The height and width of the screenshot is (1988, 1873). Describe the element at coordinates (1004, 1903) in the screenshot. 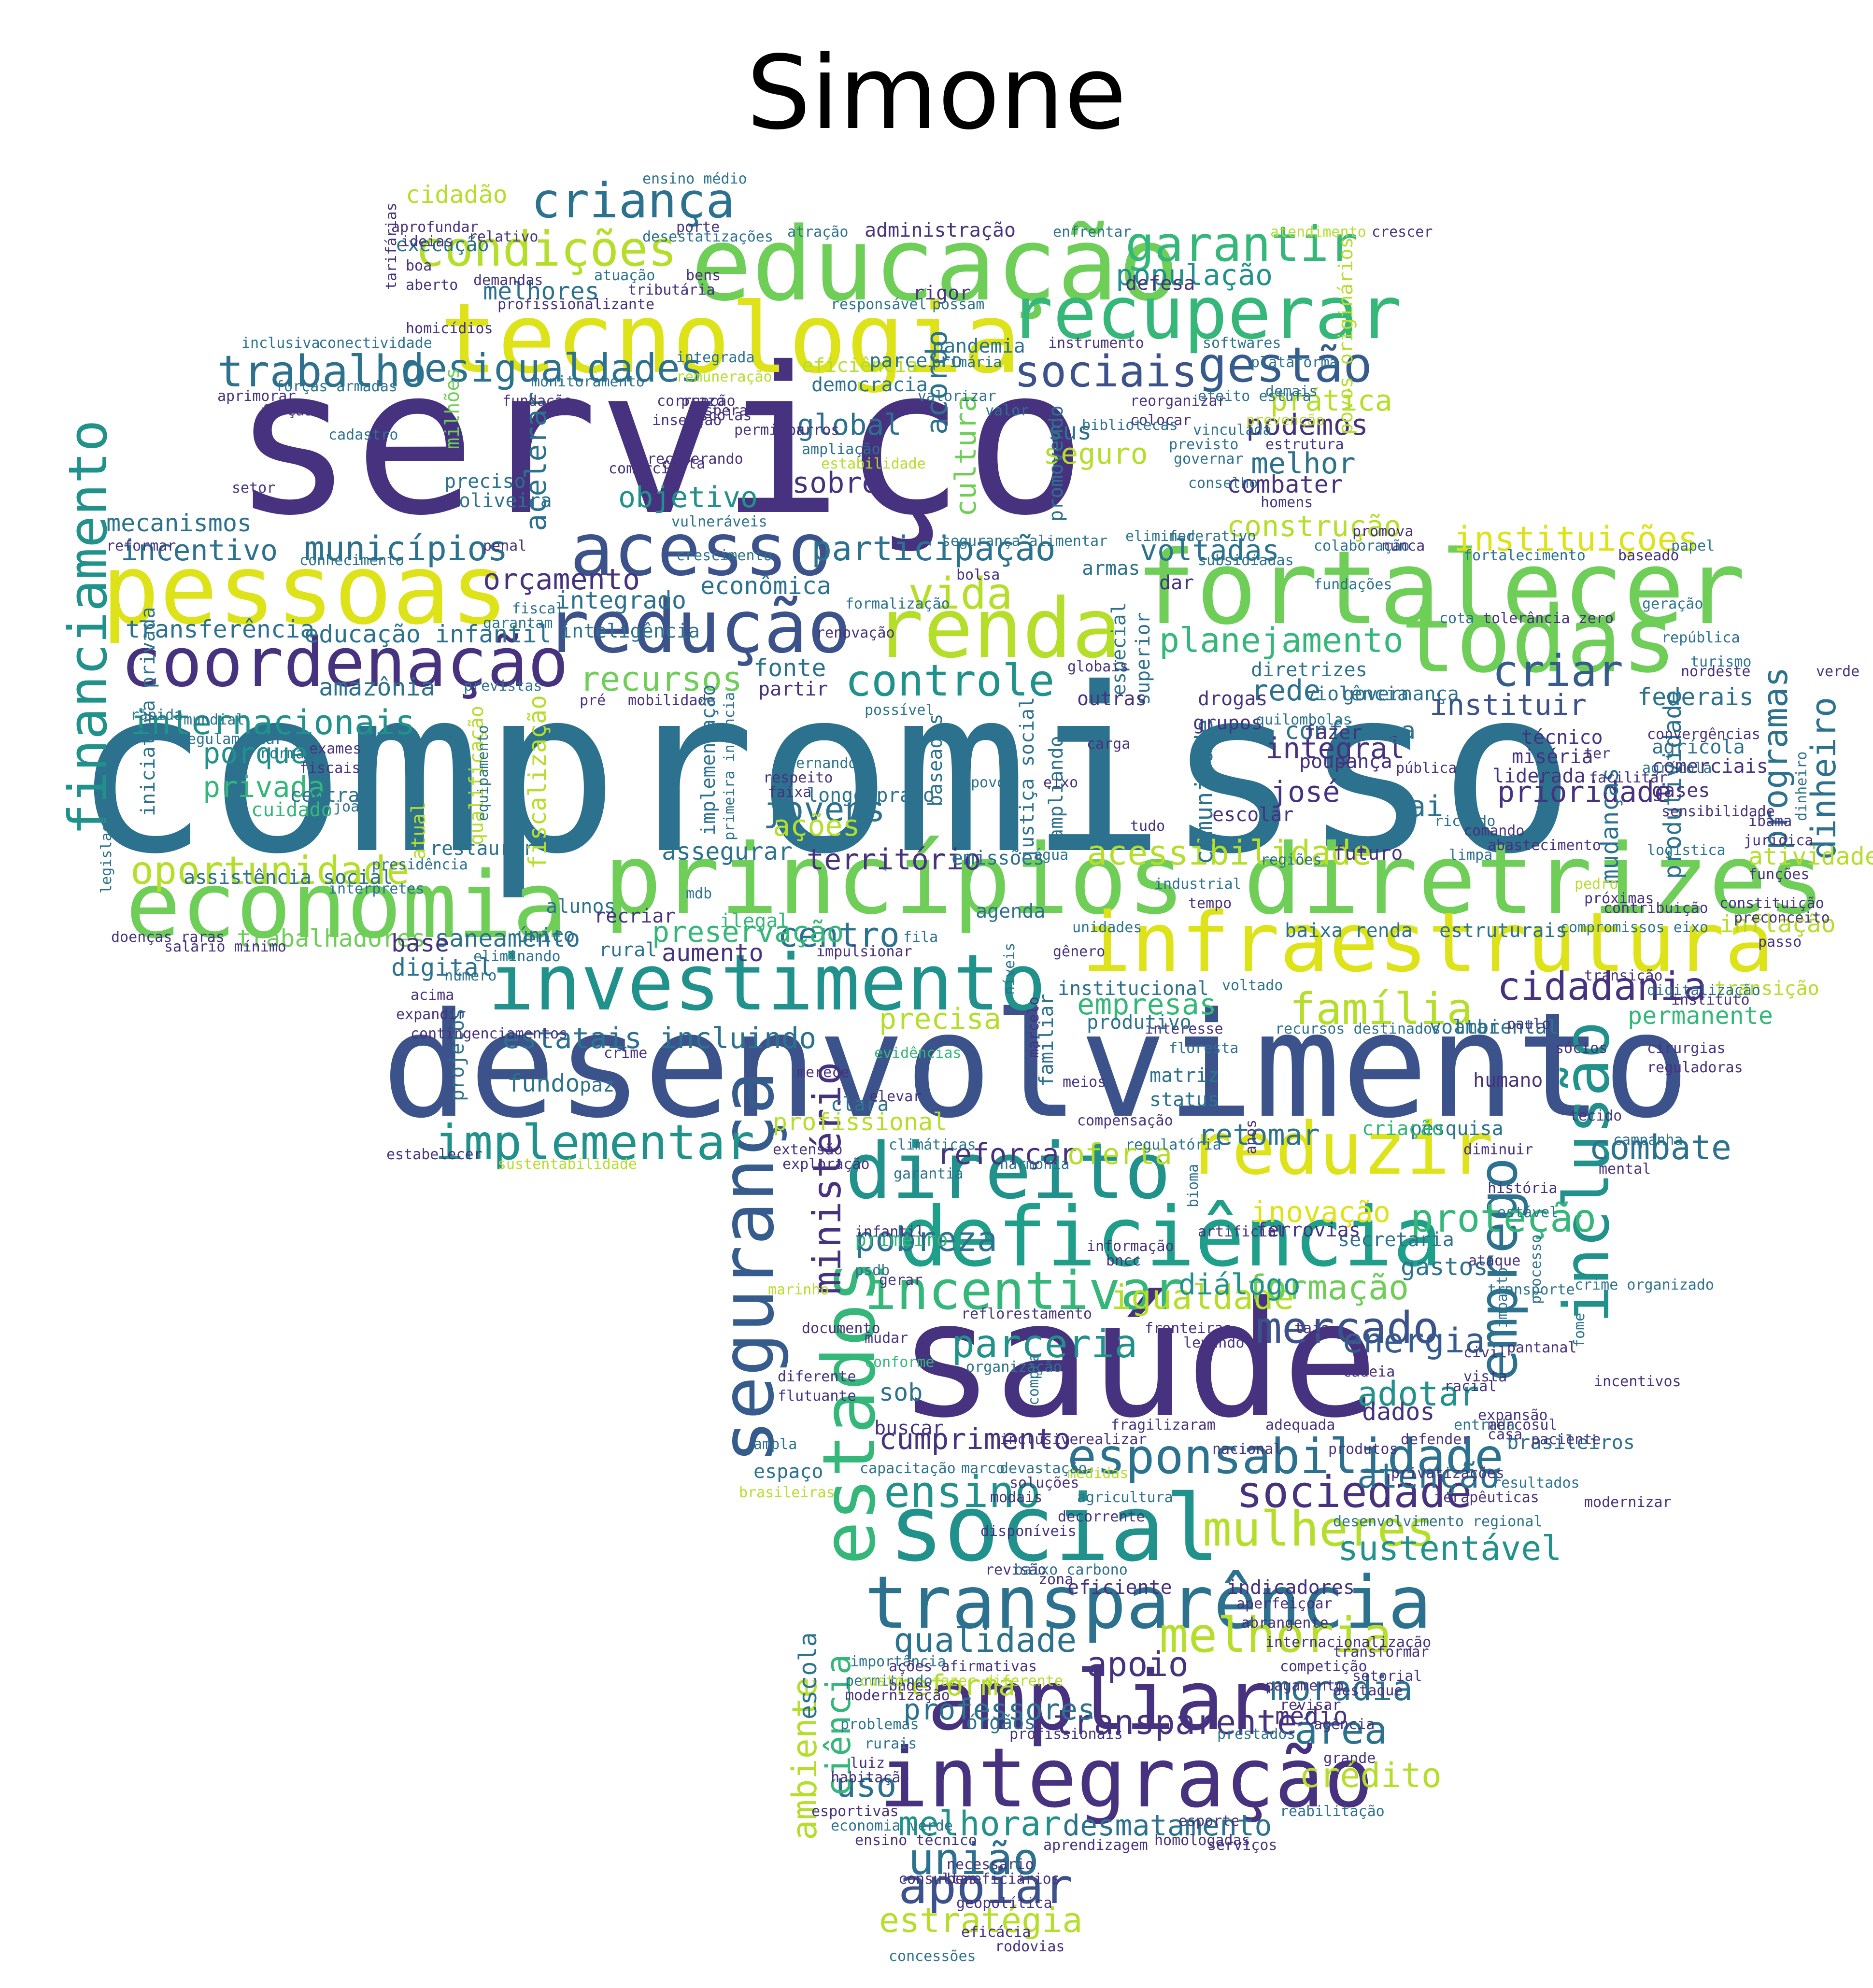

I see `word-geopolitica: geopolítica` at that location.